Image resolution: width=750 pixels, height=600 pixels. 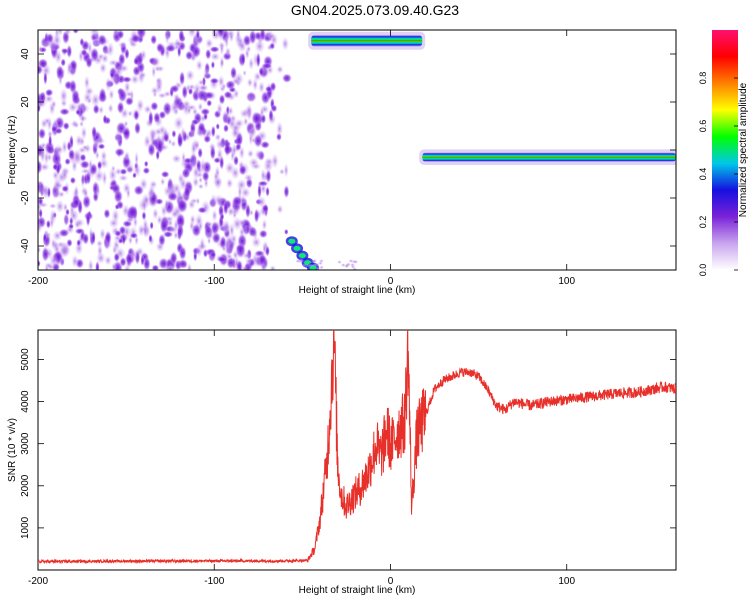 What do you see at coordinates (25, 359) in the screenshot?
I see `snr-y-tick-label: 5000` at bounding box center [25, 359].